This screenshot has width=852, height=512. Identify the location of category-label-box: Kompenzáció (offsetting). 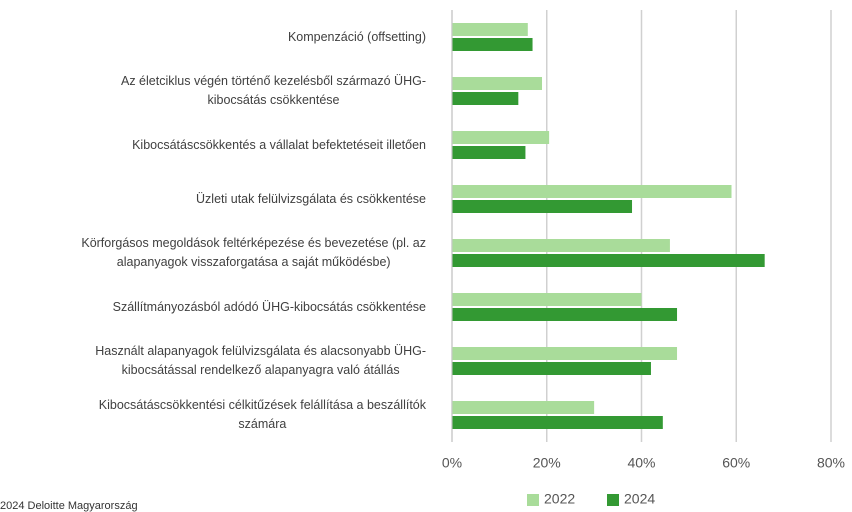
(357, 37).